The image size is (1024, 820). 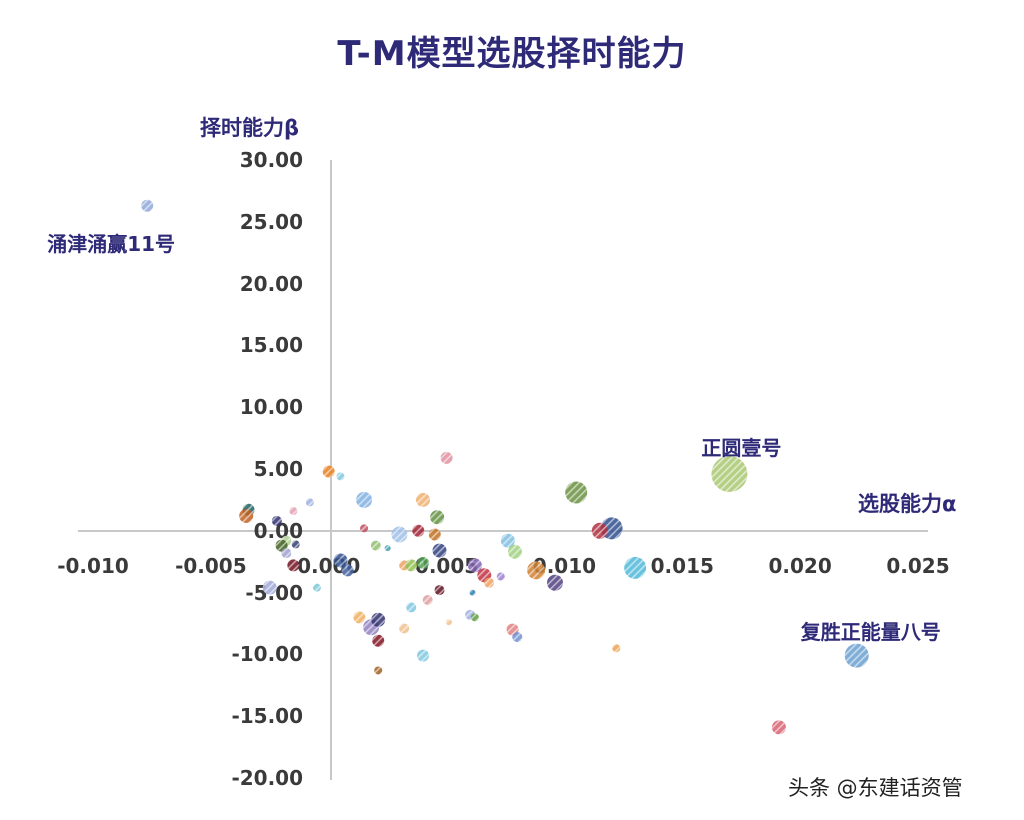 I want to click on y-tick-label: 10.00, so click(x=271, y=407).